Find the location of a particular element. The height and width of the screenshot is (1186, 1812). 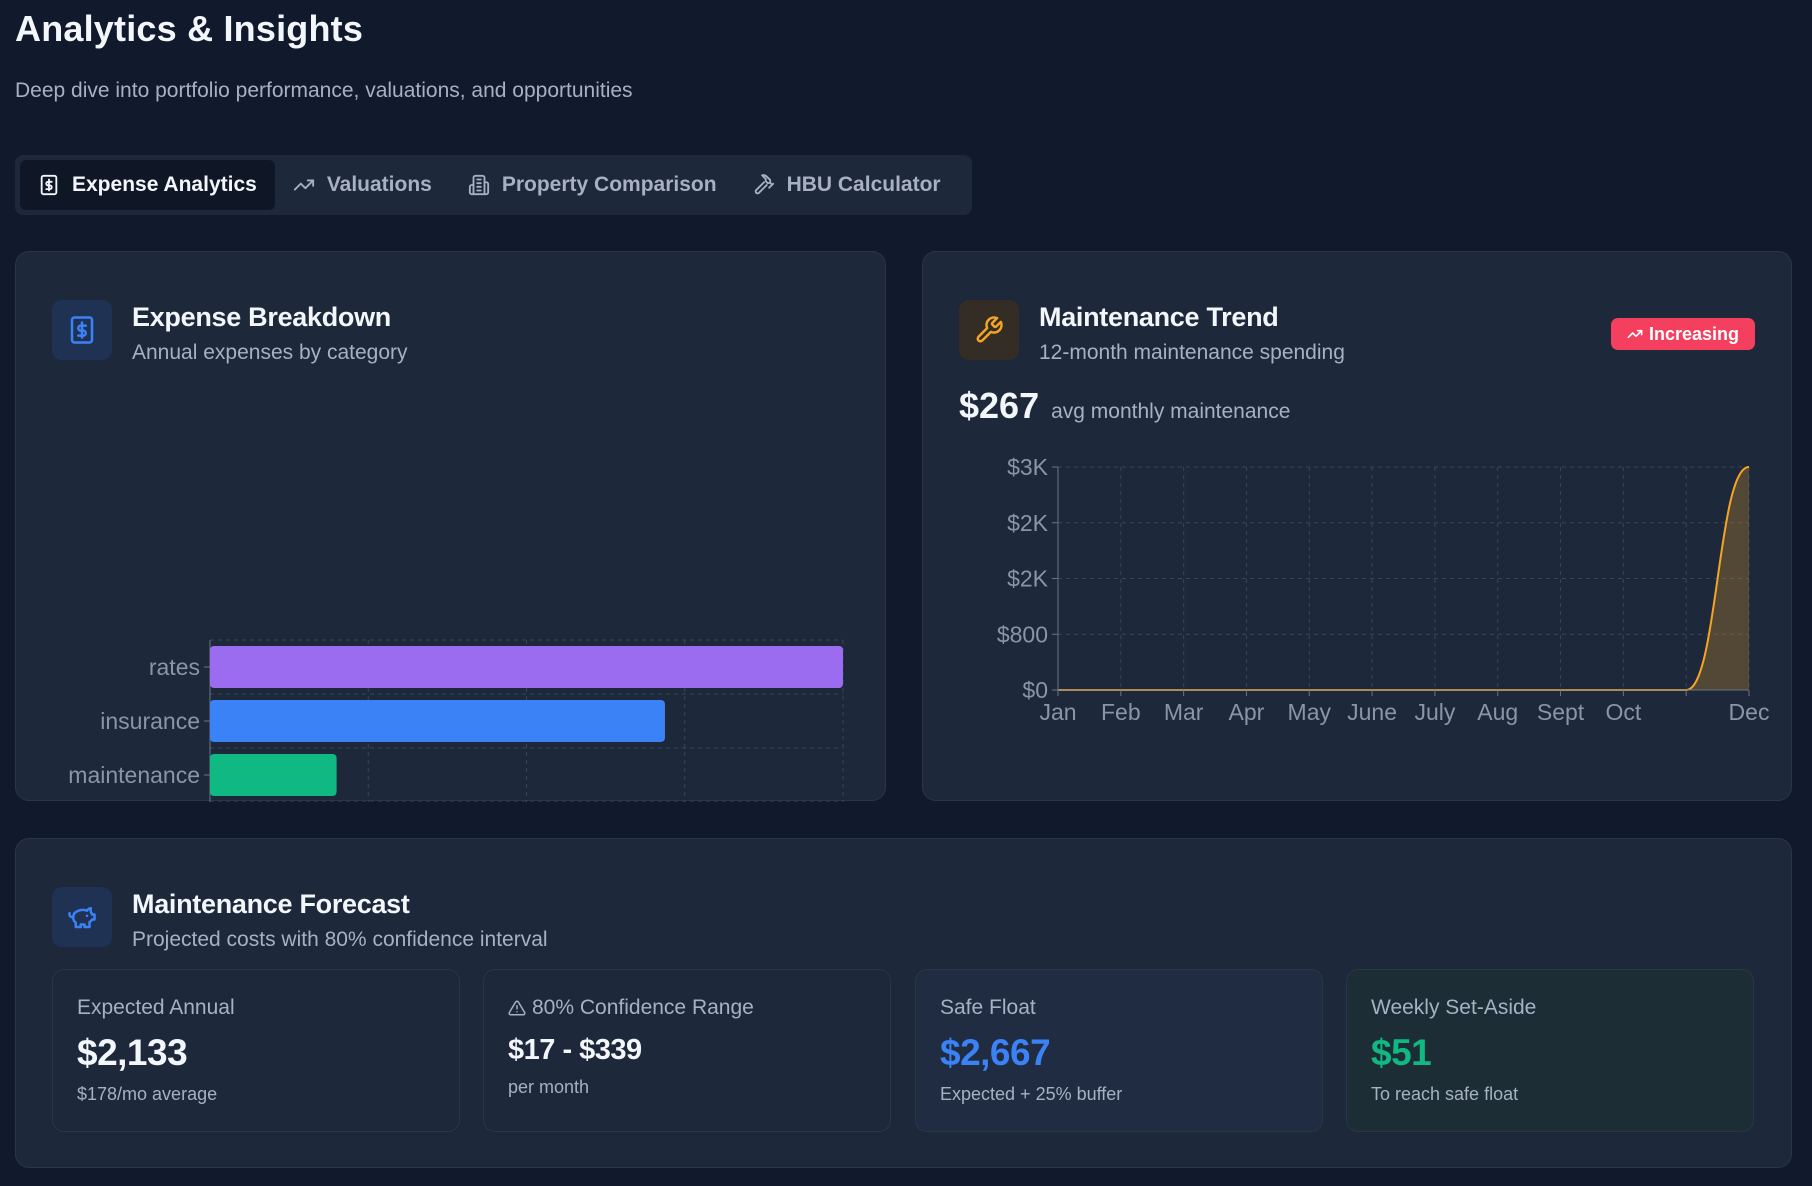

tab-valuations: Valuations is located at coordinates (362, 185).